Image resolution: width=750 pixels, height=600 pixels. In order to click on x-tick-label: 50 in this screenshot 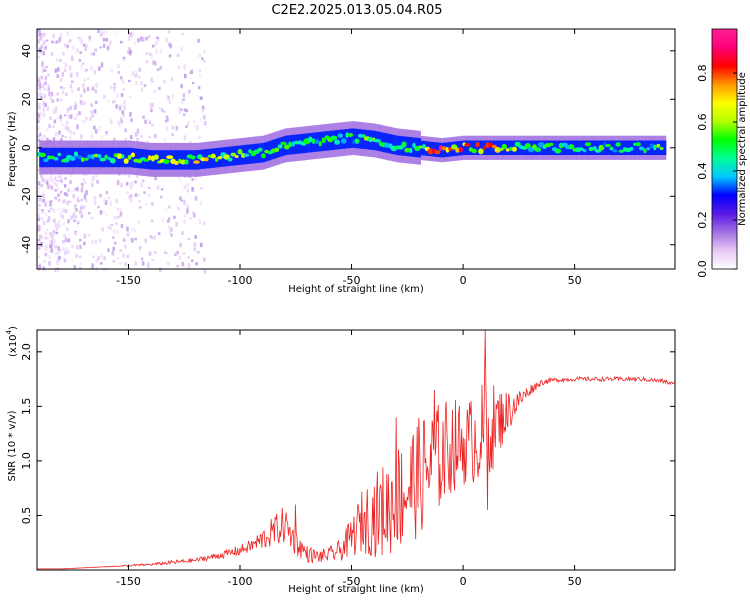, I will do `click(575, 581)`.